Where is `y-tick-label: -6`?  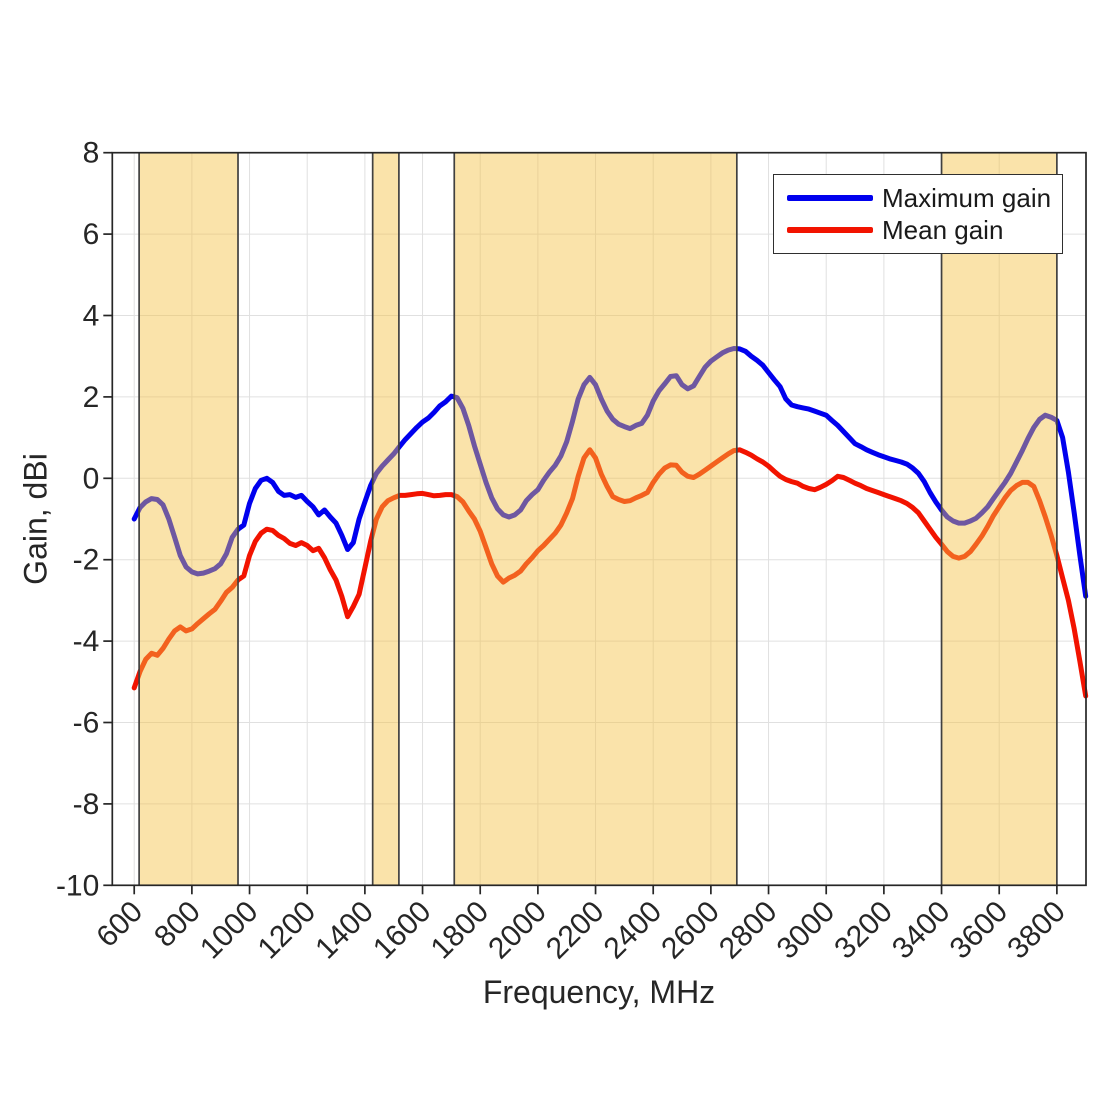
y-tick-label: -6 is located at coordinates (86, 723).